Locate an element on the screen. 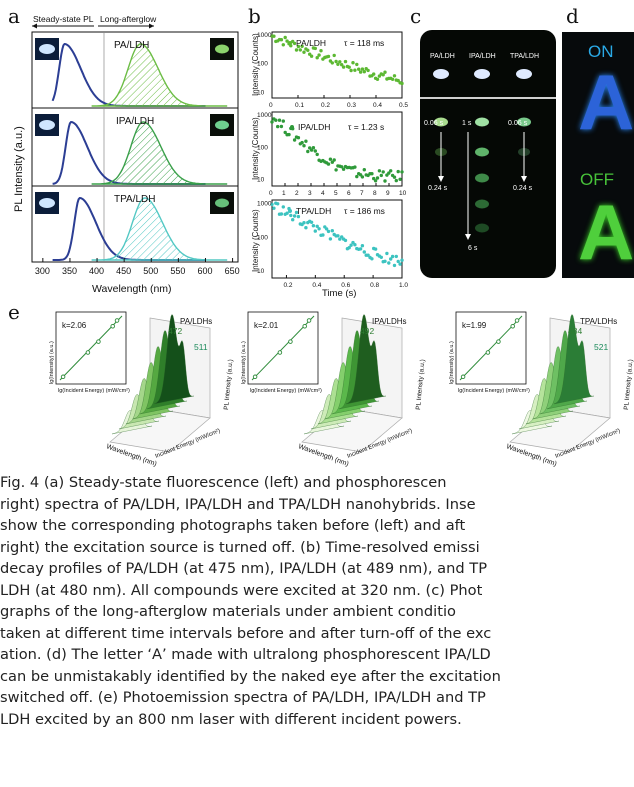  c-sample-pa-t1 is located at coordinates (441, 122).